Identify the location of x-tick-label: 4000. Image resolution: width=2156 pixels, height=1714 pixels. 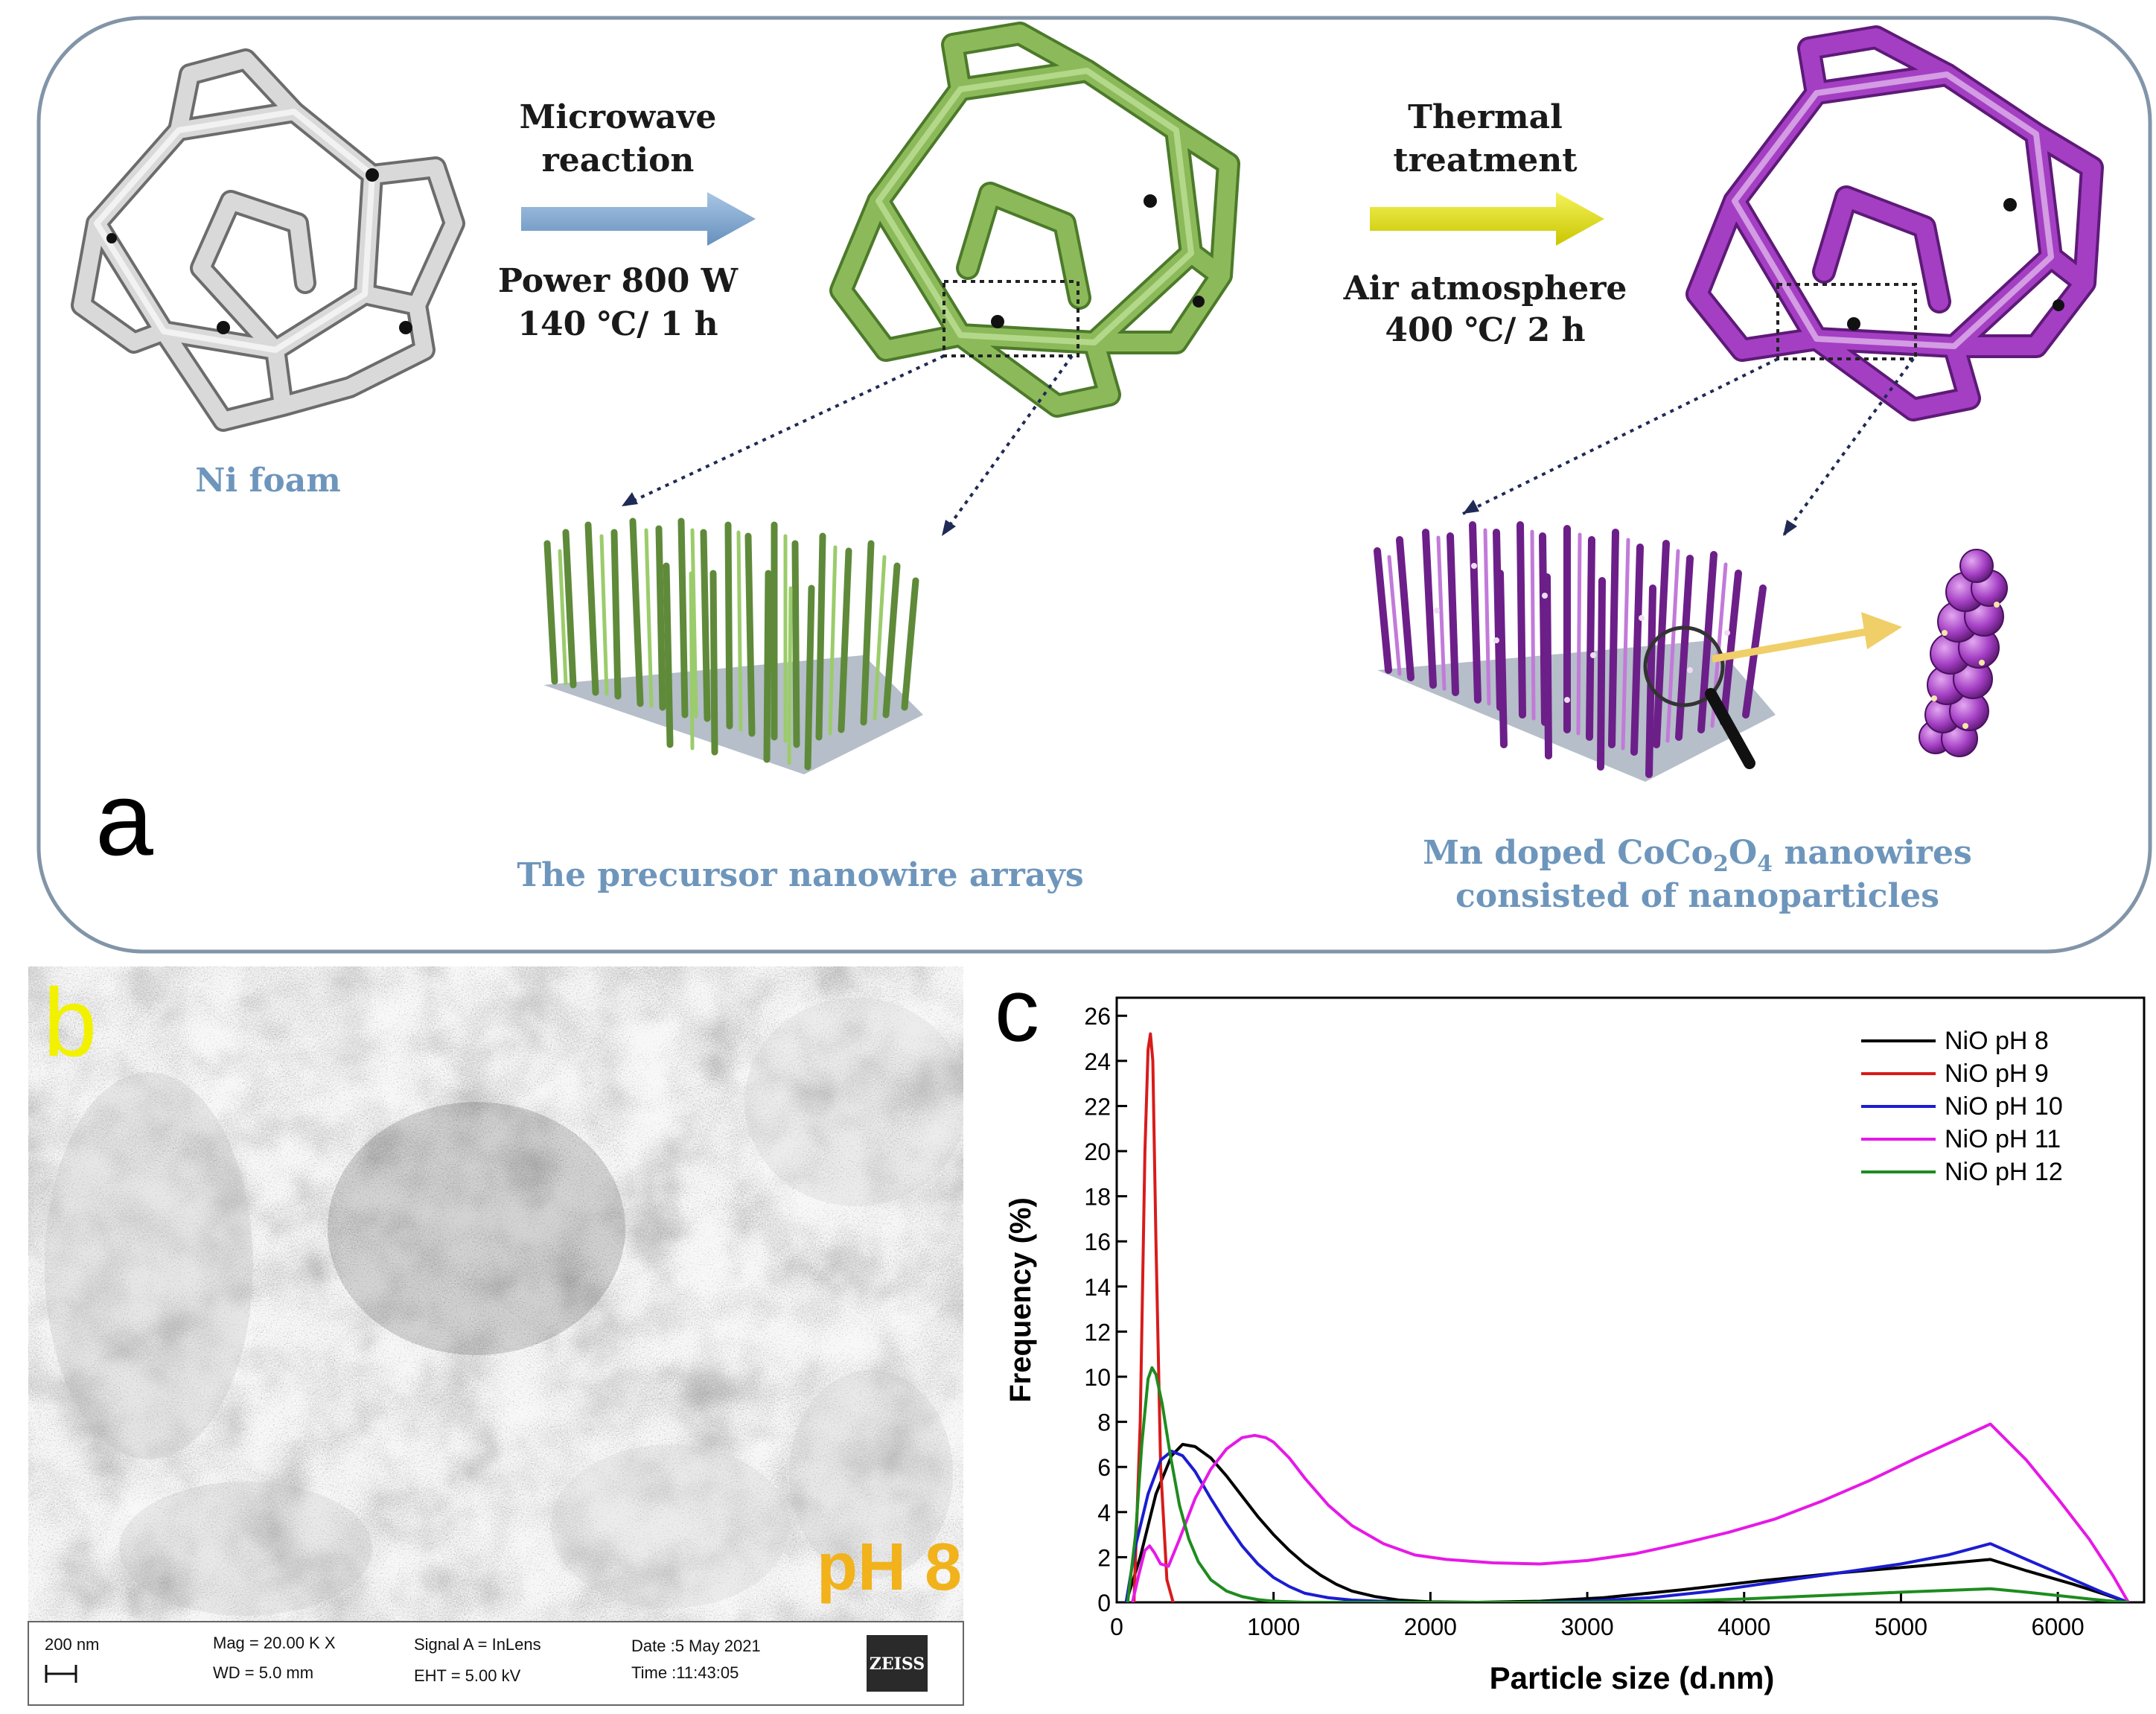
(1744, 1626).